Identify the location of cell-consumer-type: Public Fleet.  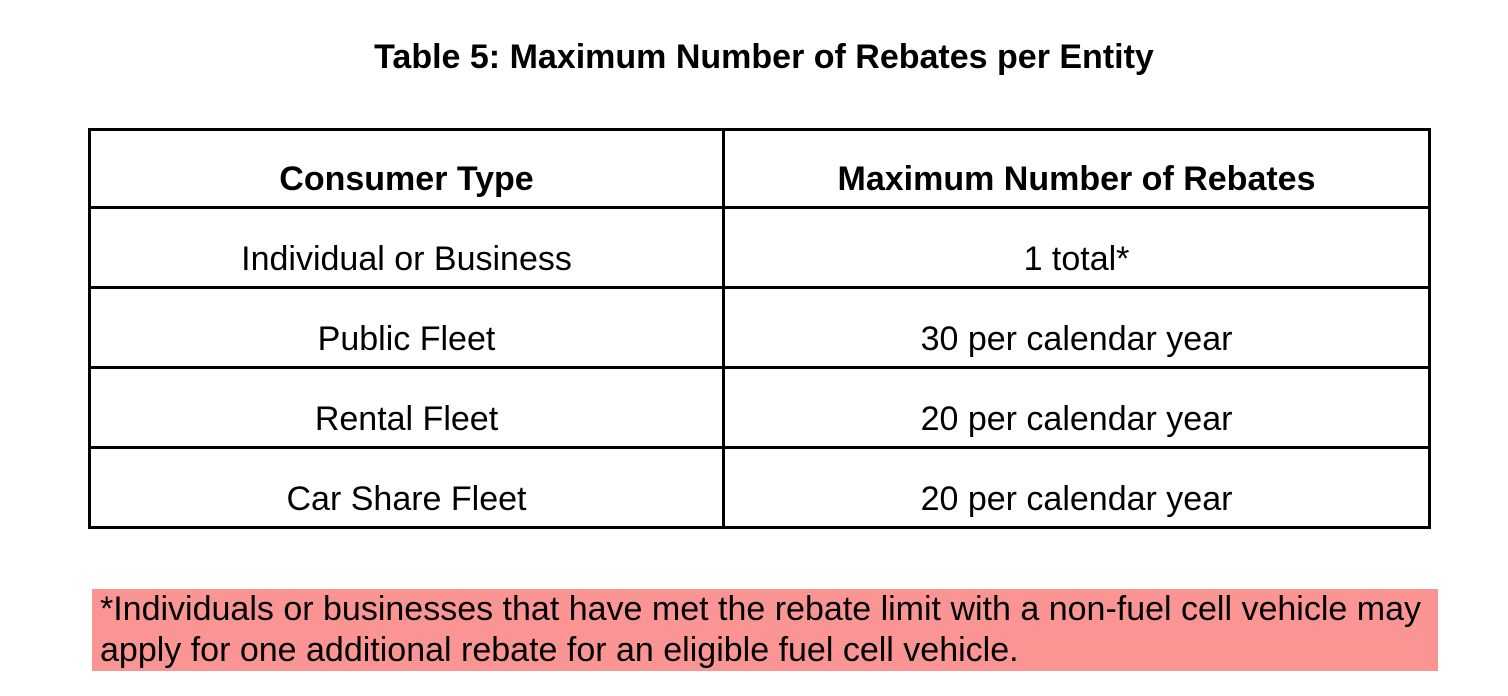
(406, 327).